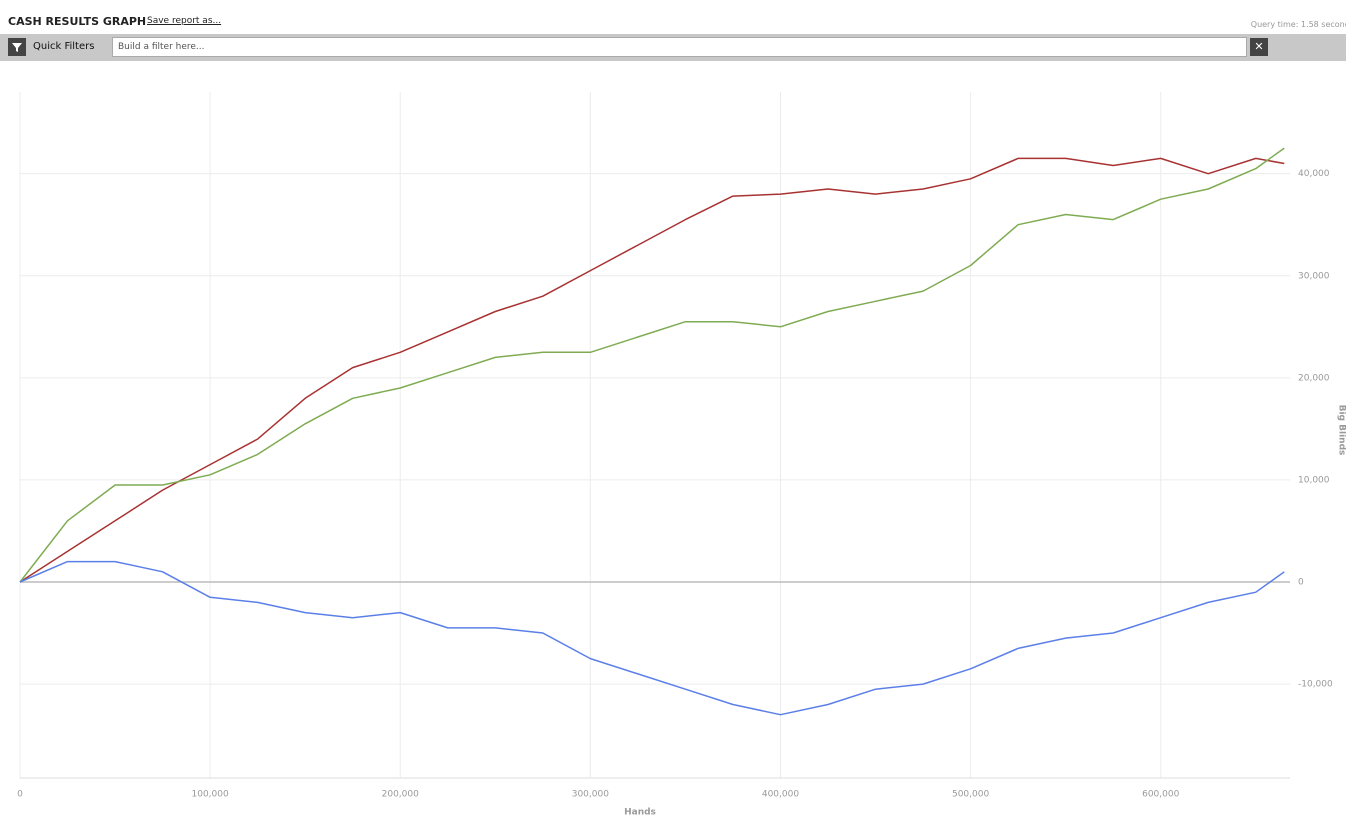  Describe the element at coordinates (970, 795) in the screenshot. I see `x-tick-label: 500,000` at that location.